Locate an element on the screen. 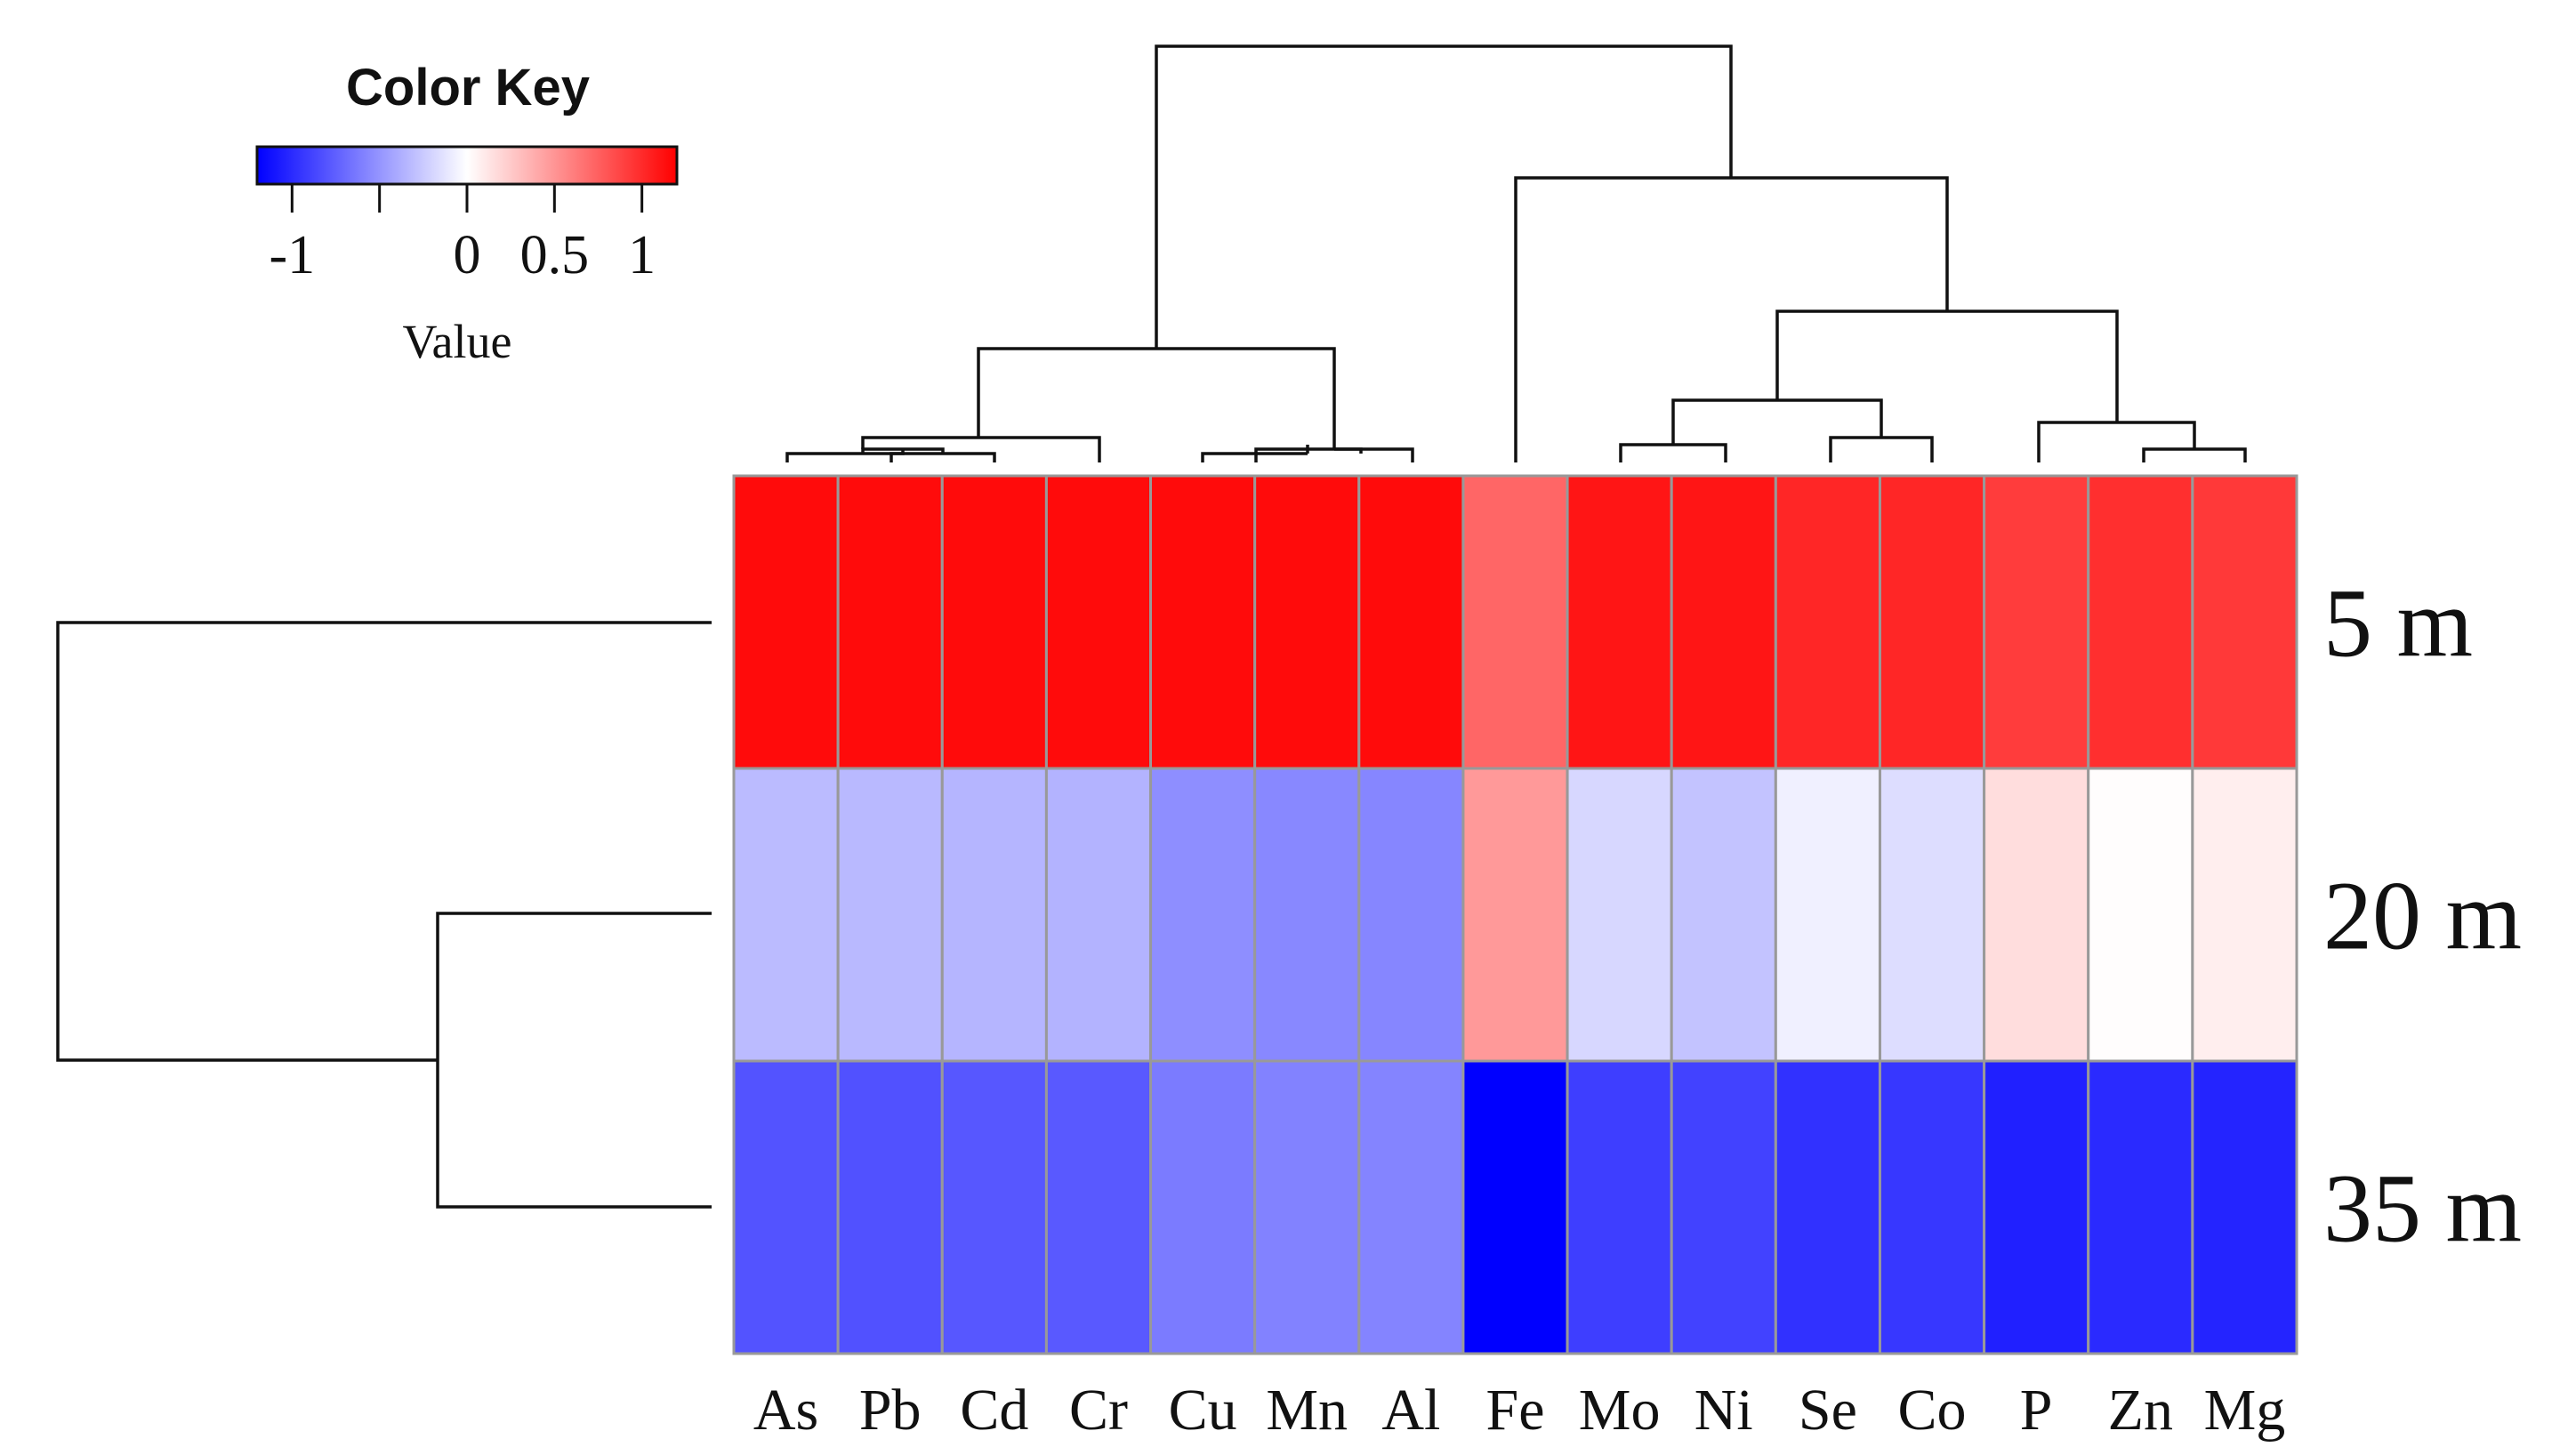 Image resolution: width=2576 pixels, height=1455 pixels. column-label: Cr is located at coordinates (1098, 1410).